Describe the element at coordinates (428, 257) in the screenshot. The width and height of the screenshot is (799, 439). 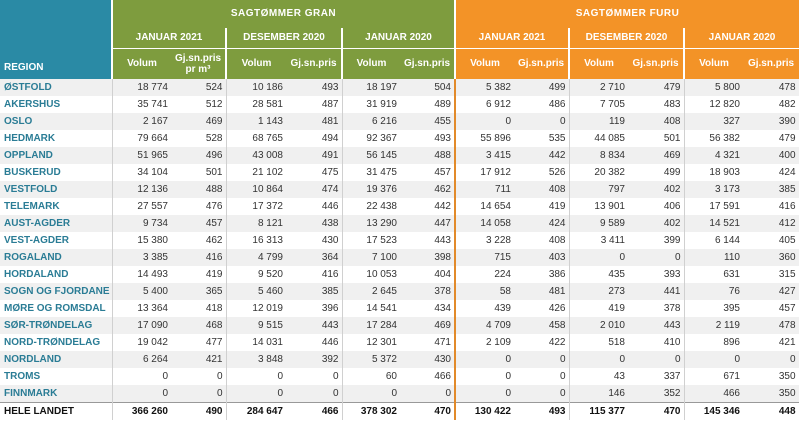
I see `gran-pris-cell: 398` at that location.